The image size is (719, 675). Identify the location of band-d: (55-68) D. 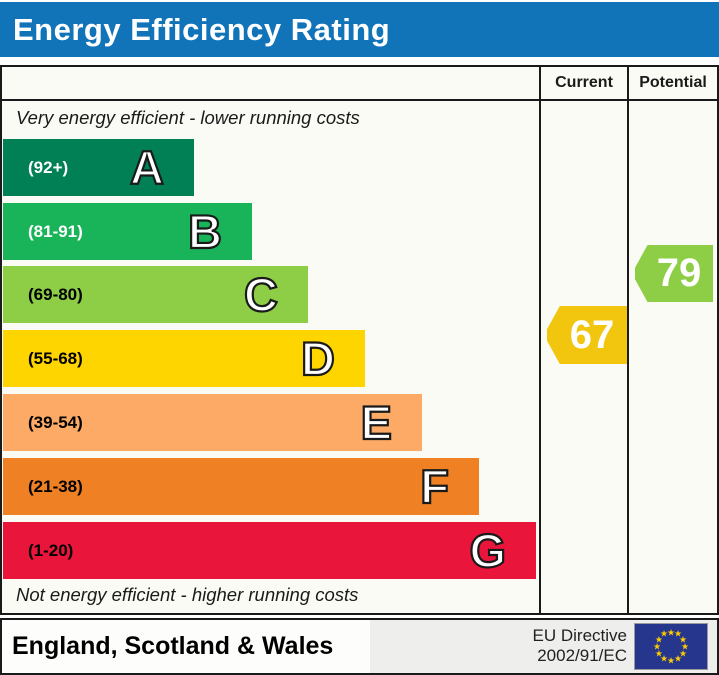
(184, 358).